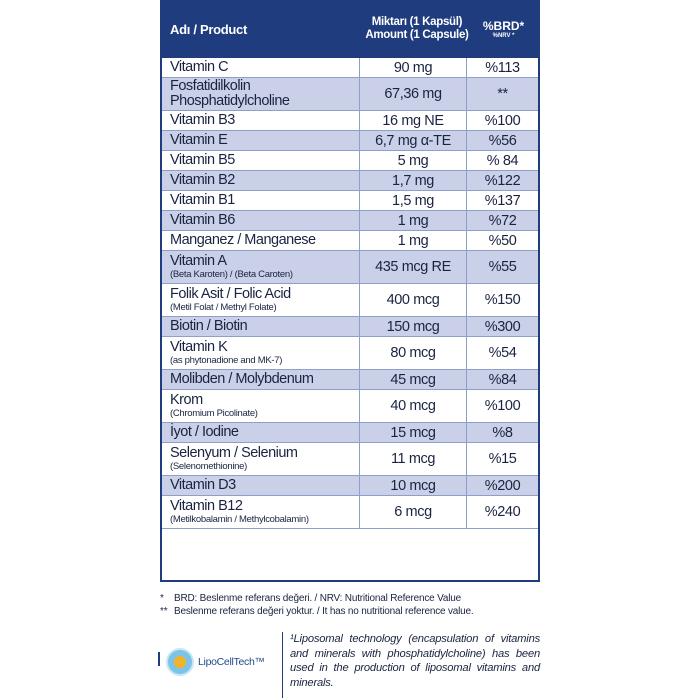  Describe the element at coordinates (226, 360) in the screenshot. I see `nutrient-source: (as phytonadione and MK-7)` at that location.